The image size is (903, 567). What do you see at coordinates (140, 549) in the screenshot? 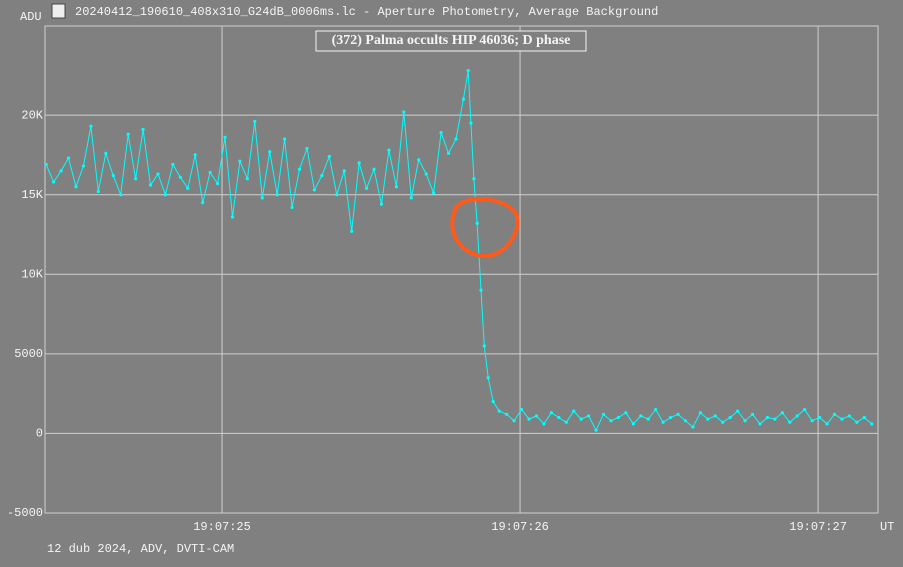
I see `footer: 12 dub 2024, ADV, DVTI-CAM` at bounding box center [140, 549].